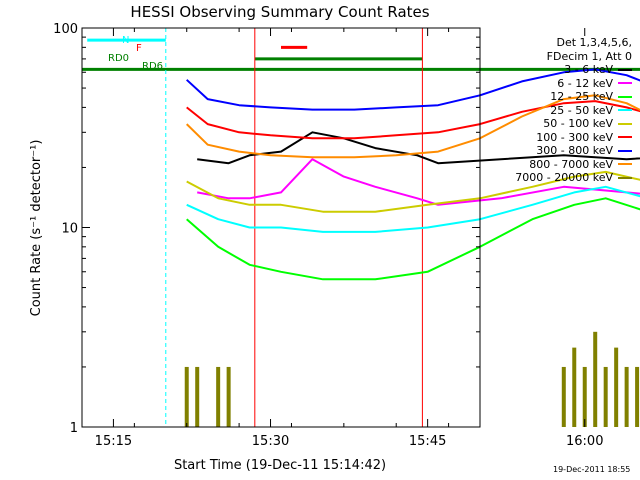  I want to click on legend-item: 12 - 25 keV, so click(559, 97).